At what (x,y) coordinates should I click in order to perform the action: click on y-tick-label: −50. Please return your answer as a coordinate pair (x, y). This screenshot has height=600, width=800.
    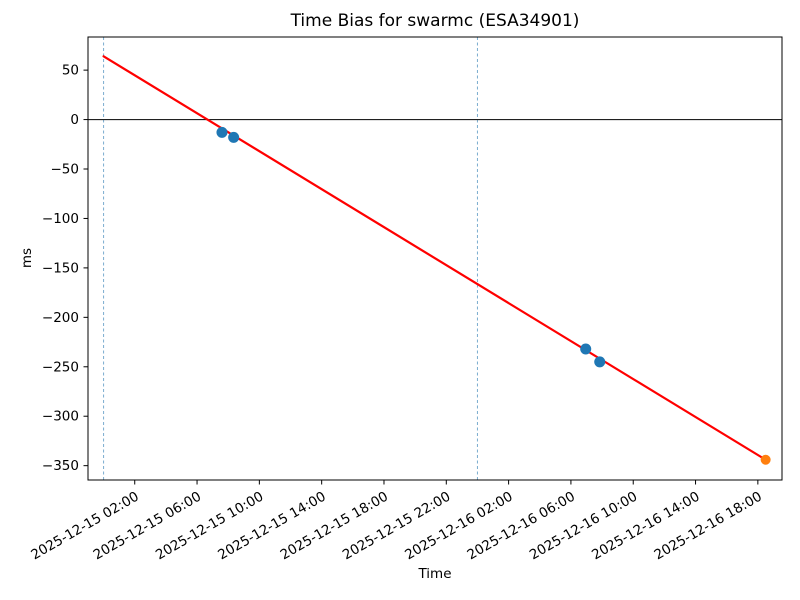
    Looking at the image, I should click on (65, 170).